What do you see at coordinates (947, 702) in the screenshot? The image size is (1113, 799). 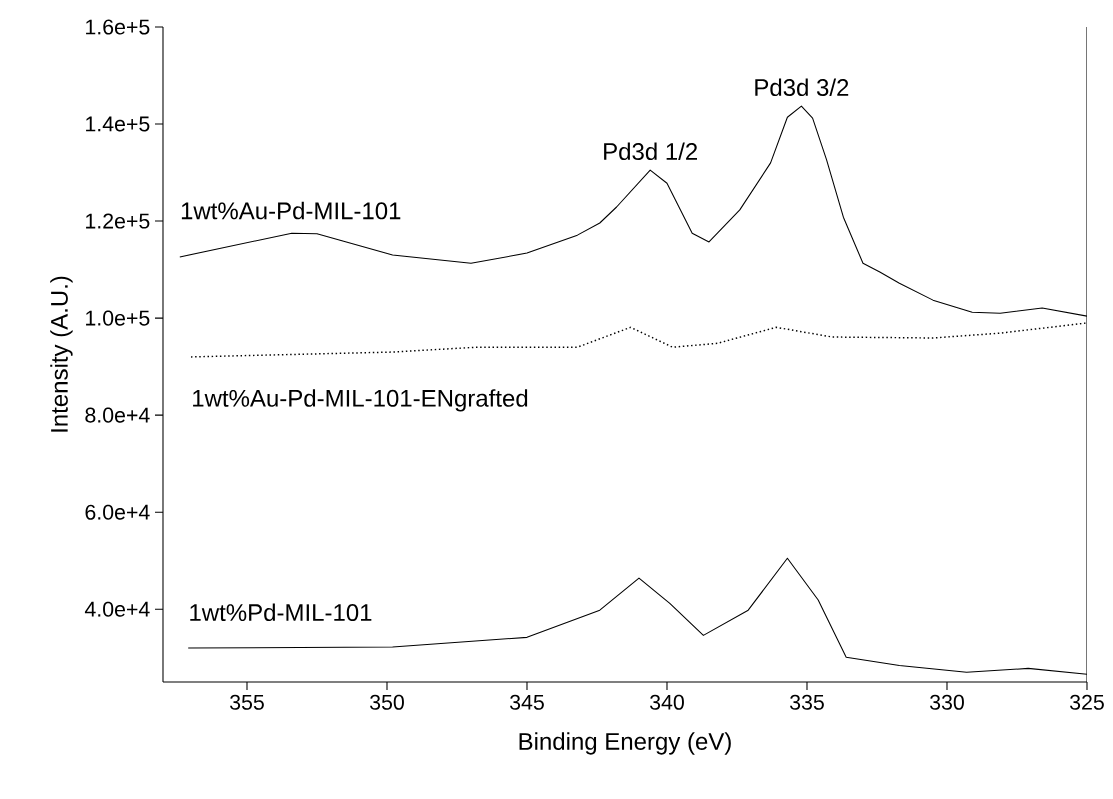 I see `x-tick-label: 330` at bounding box center [947, 702].